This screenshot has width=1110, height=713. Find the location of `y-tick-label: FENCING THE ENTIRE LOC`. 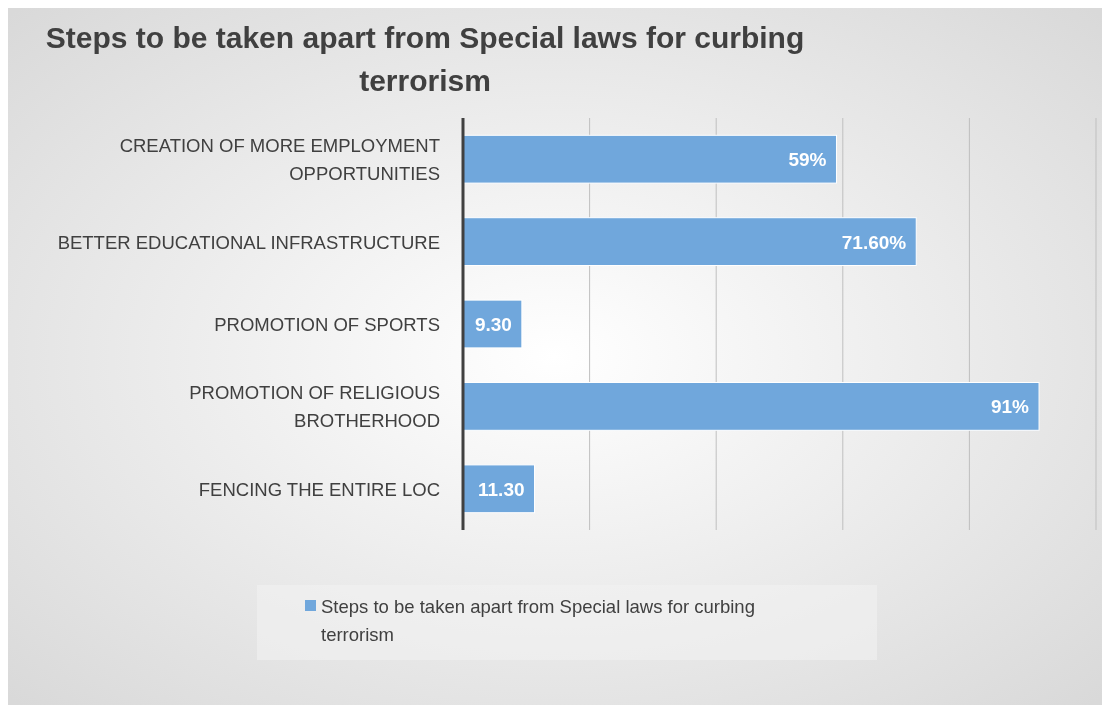

y-tick-label: FENCING THE ENTIRE LOC is located at coordinates (319, 489).